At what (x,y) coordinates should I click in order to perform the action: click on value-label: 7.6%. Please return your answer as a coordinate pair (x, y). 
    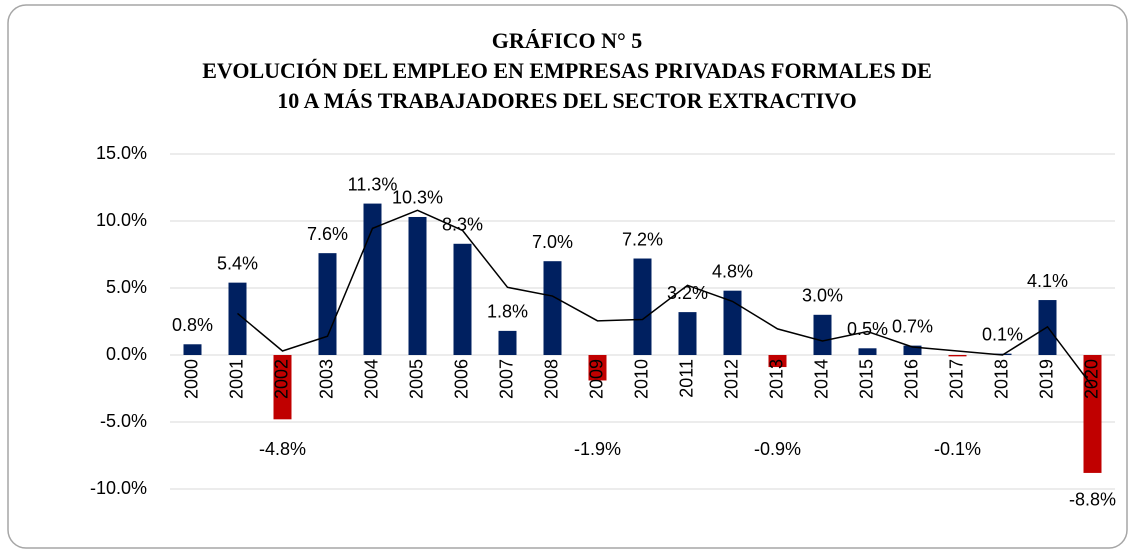
    Looking at the image, I should click on (327, 234).